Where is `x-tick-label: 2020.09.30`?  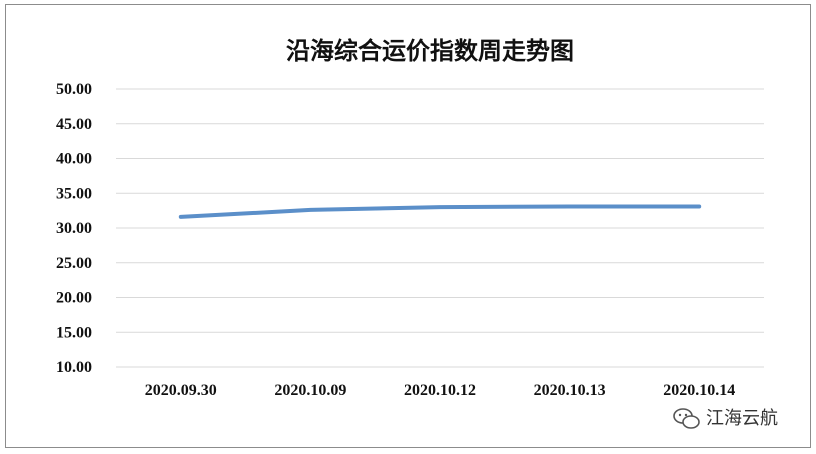
x-tick-label: 2020.09.30 is located at coordinates (181, 390).